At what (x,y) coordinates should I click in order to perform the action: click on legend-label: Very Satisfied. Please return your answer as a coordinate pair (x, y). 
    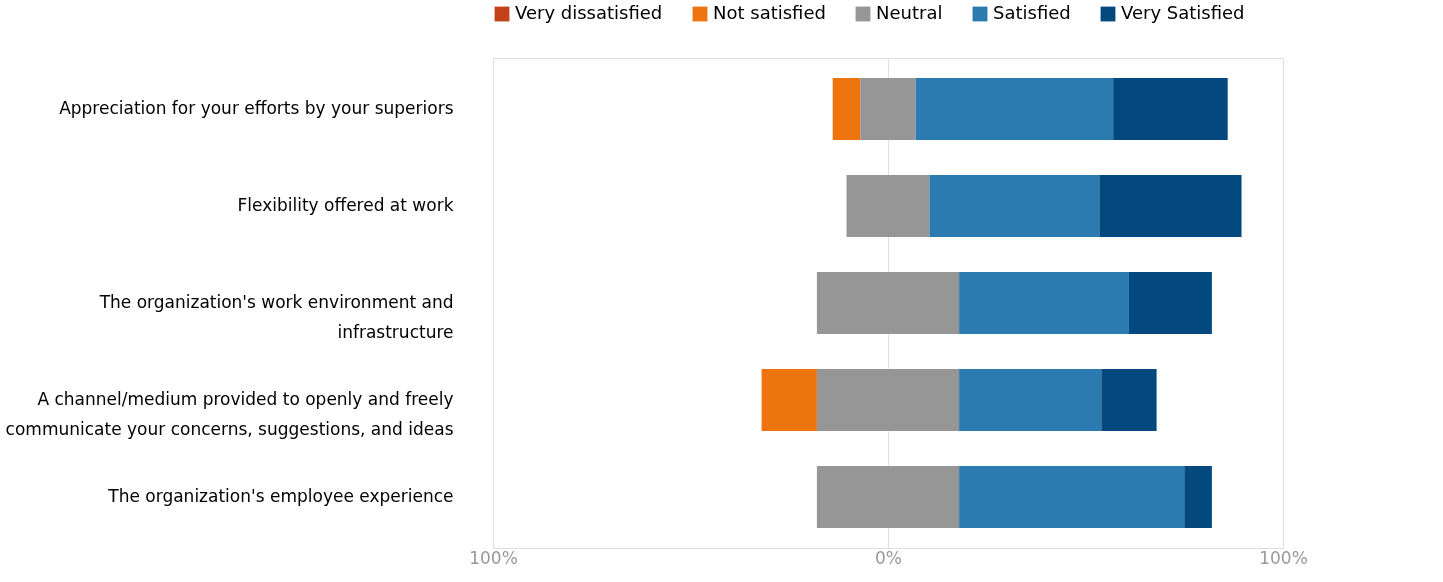
    Looking at the image, I should click on (1183, 12).